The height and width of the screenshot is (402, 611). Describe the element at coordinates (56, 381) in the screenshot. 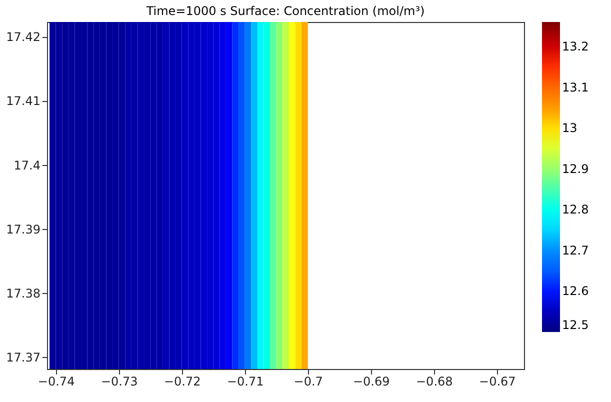

I see `x-tick-label: −0.74` at that location.